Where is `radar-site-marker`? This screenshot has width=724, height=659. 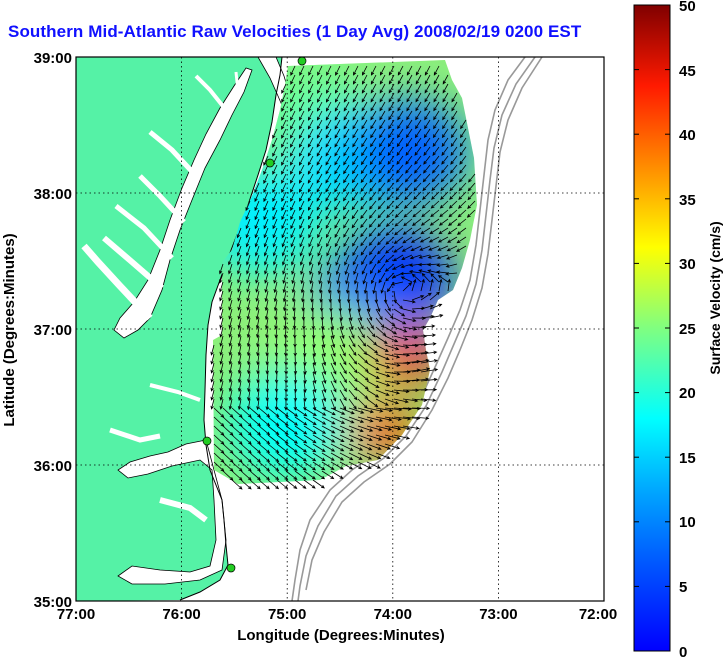 radar-site-marker is located at coordinates (302, 61).